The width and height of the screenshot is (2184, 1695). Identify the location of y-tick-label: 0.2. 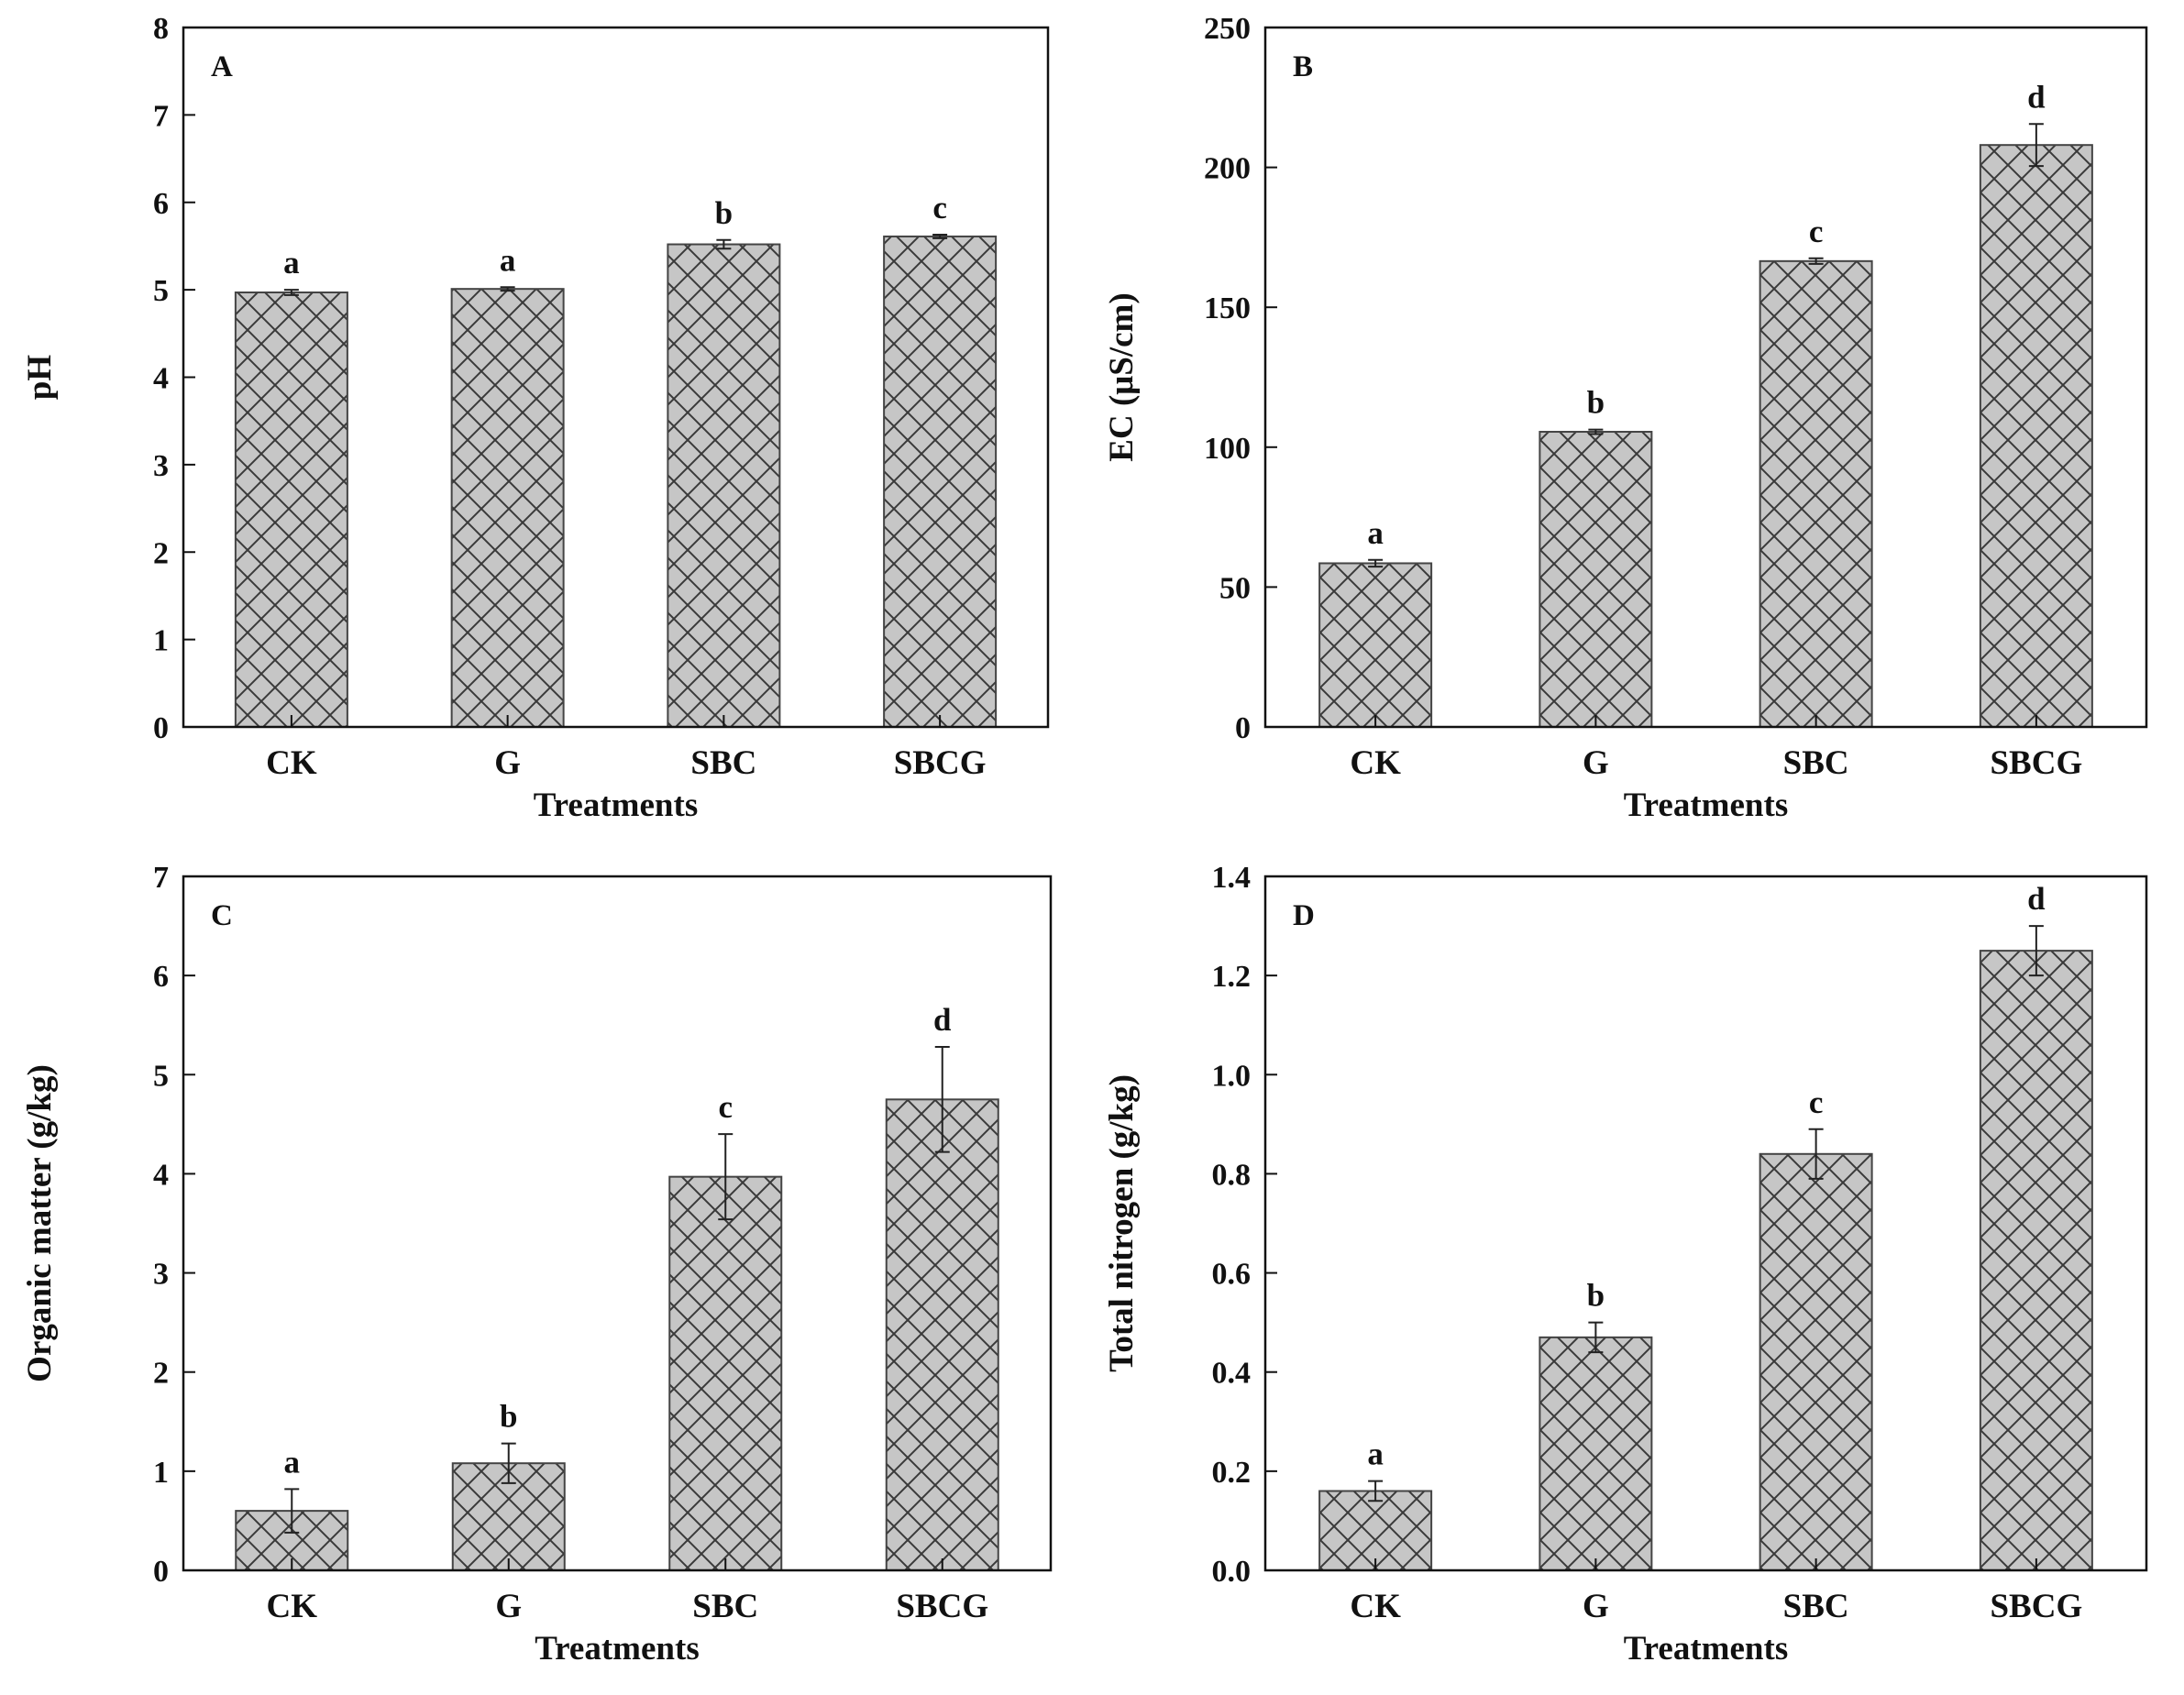
(1232, 1473).